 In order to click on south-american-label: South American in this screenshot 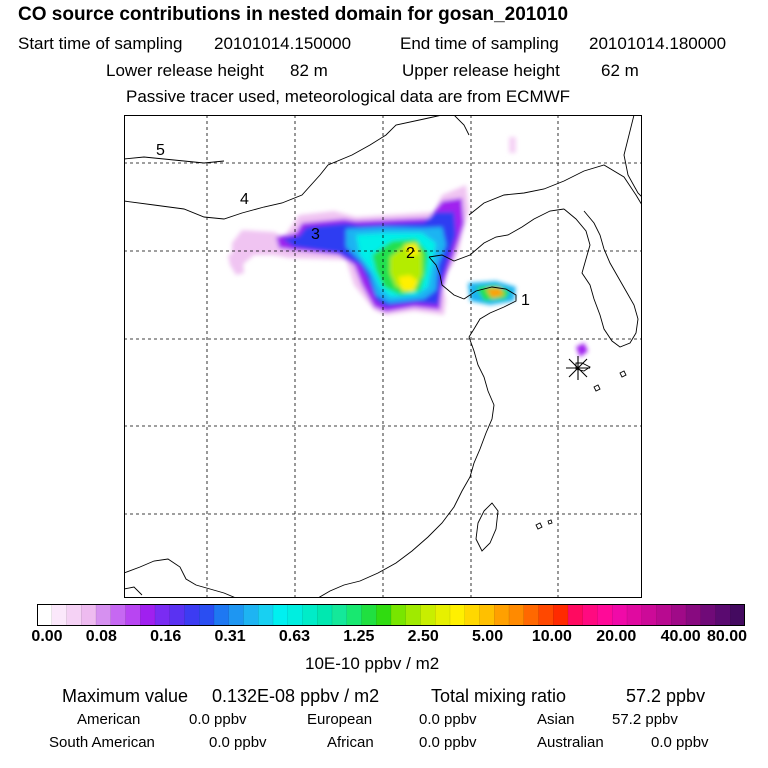, I will do `click(102, 742)`.